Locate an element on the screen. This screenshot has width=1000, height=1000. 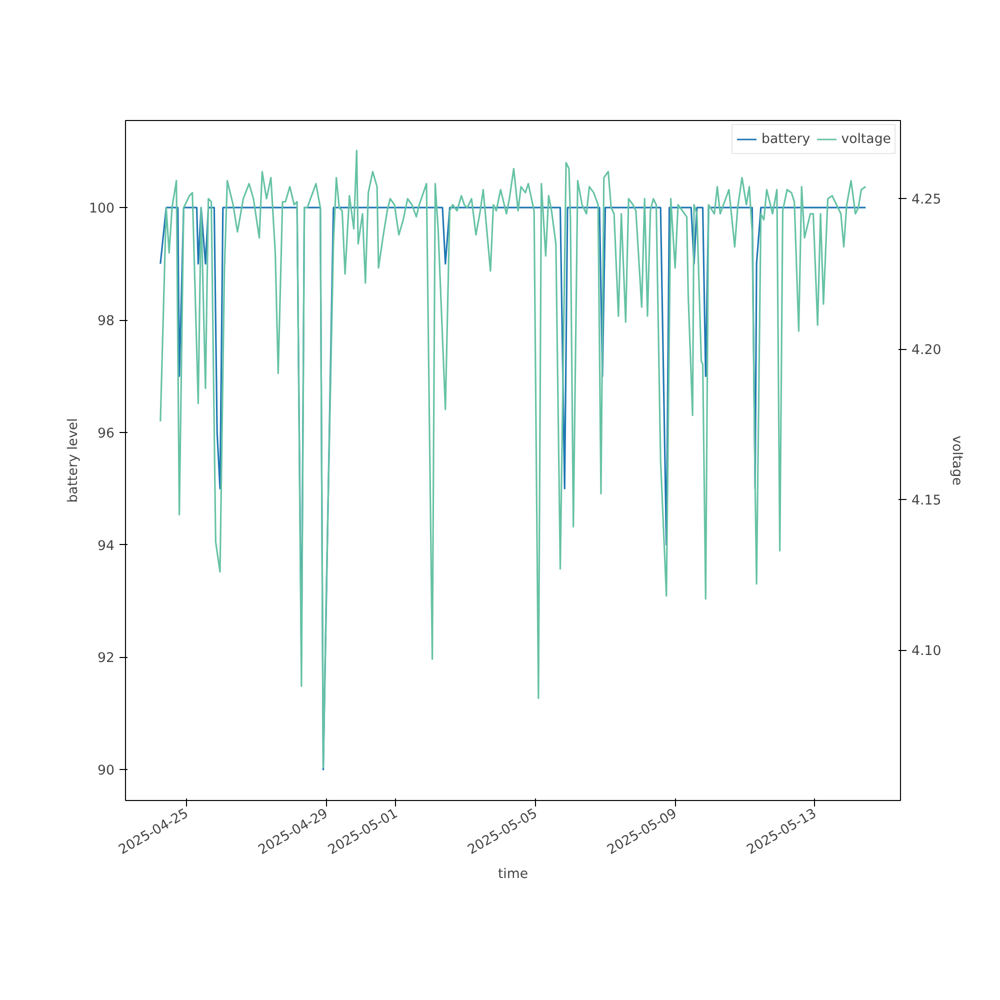
y-tick-label: 94 is located at coordinates (106, 546).